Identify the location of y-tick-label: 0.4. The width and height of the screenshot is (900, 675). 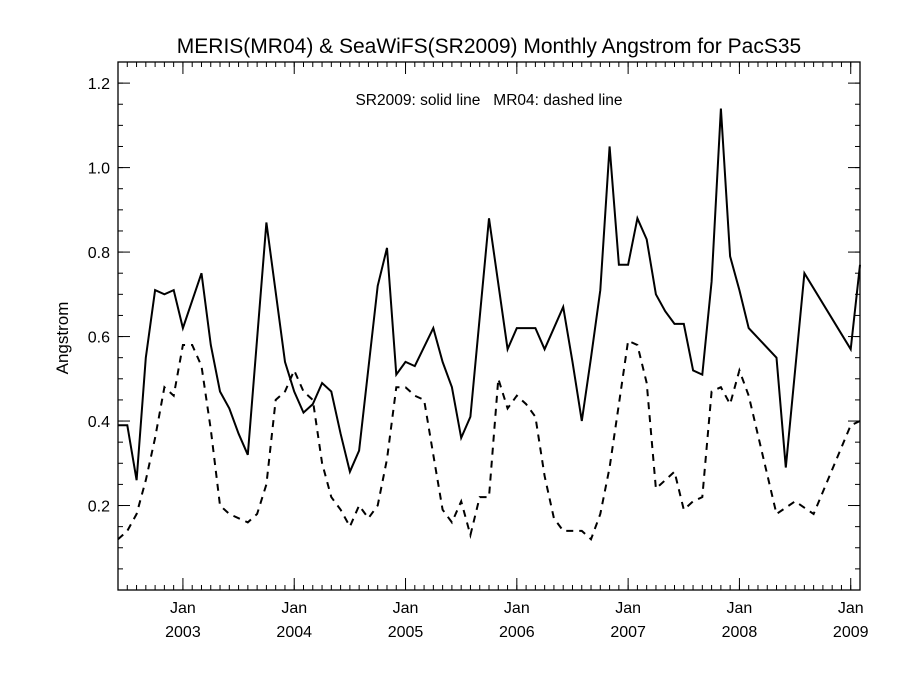
(99, 422).